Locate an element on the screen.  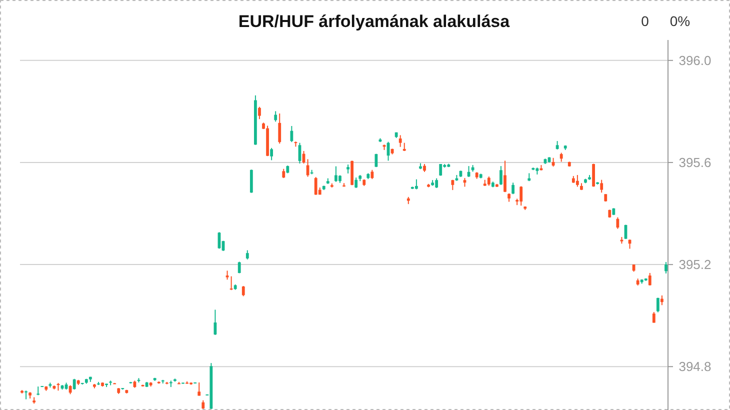
y-tick-label: 395.2 is located at coordinates (695, 264).